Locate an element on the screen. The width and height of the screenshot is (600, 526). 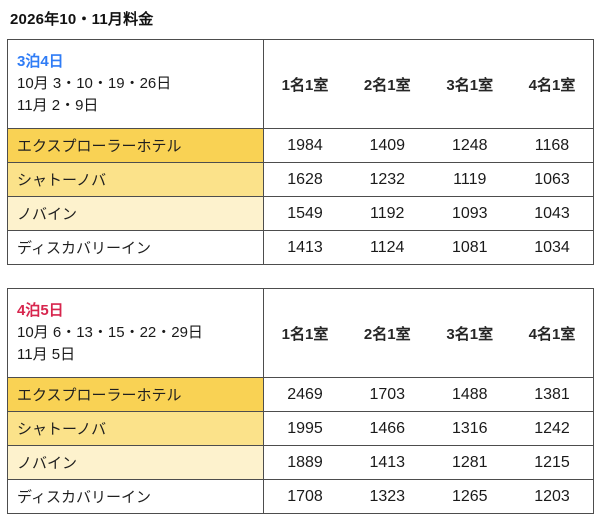
price-cell: 1995 is located at coordinates (304, 428).